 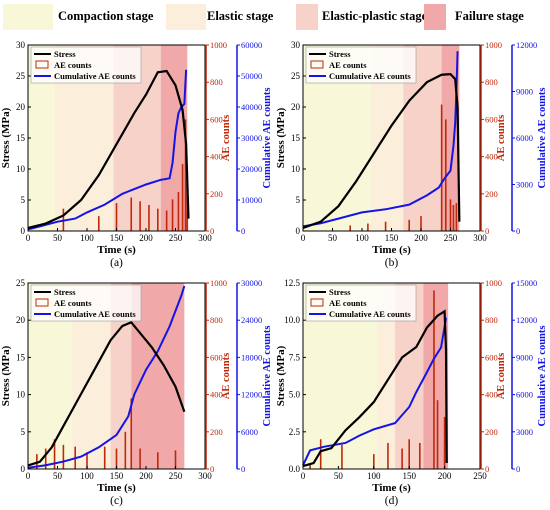 I want to click on cum-tick-label: 3000, so click(x=524, y=185).